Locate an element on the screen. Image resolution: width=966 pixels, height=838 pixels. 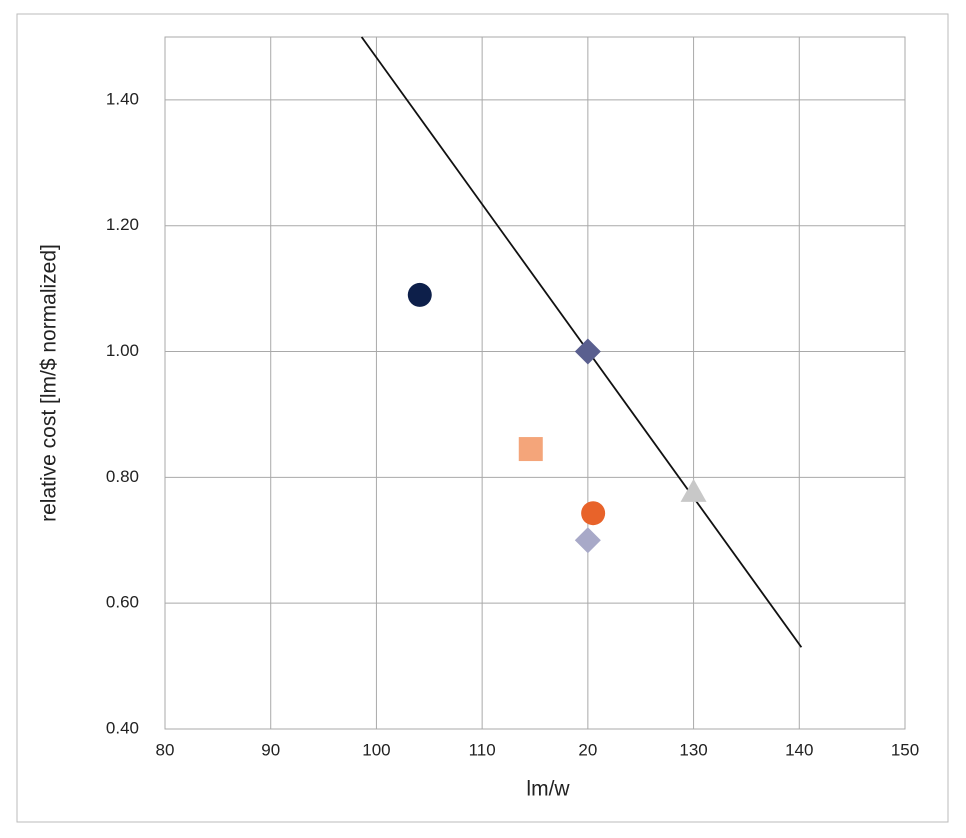
x-tick-label: 150 is located at coordinates (905, 749).